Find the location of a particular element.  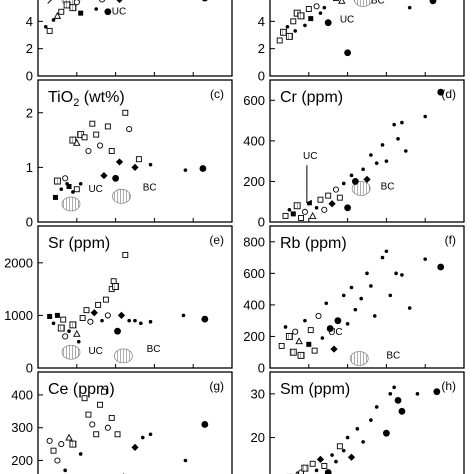

panel-a: 0 2 4 UC is located at coordinates (129, 42).